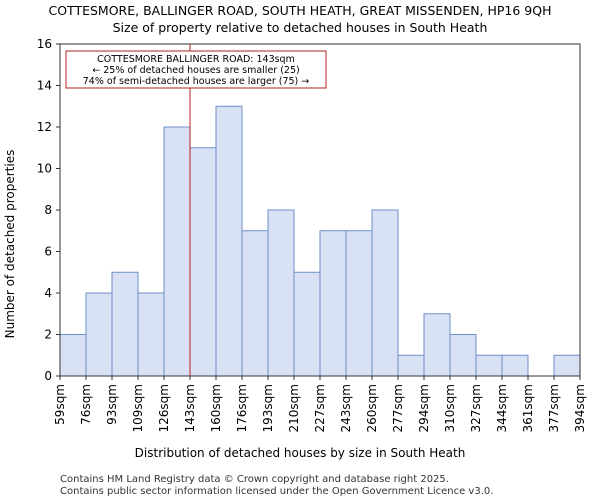 The image size is (600, 500). I want to click on y-axis-label: Number of detached properties, so click(10, 244).